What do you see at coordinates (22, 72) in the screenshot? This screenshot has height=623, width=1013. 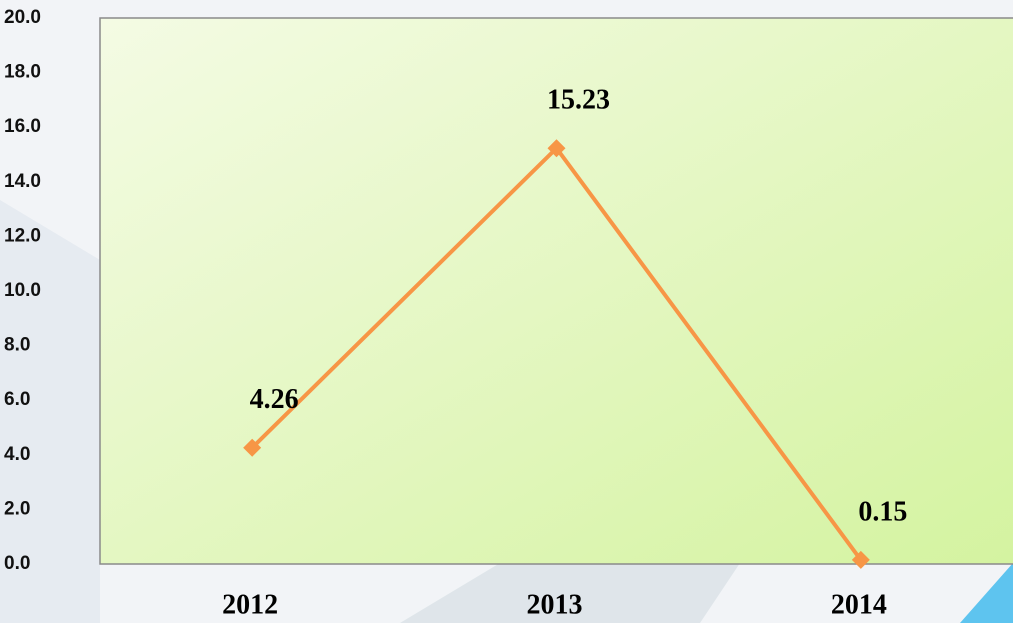 I see `y-tick-label: 18.0` at bounding box center [22, 72].